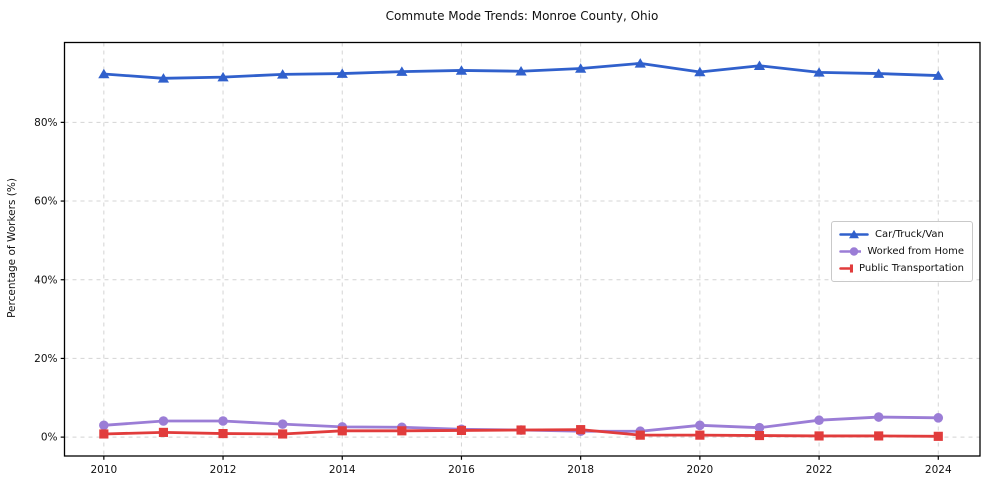 Image resolution: width=990 pixels, height=490 pixels. What do you see at coordinates (461, 470) in the screenshot?
I see `x-tick-label: 2016` at bounding box center [461, 470].